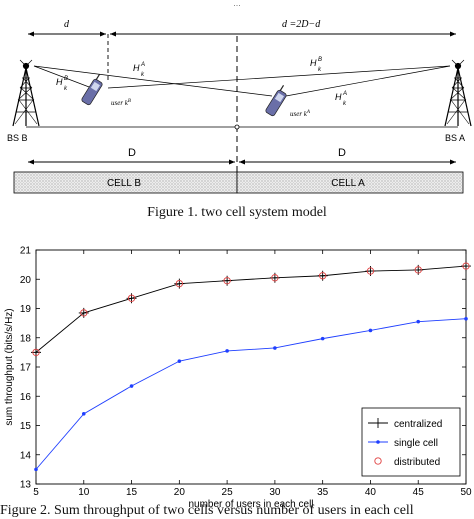 The width and height of the screenshot is (474, 519). Describe the element at coordinates (26, 368) in the screenshot. I see `y-tick-label: 17` at that location.